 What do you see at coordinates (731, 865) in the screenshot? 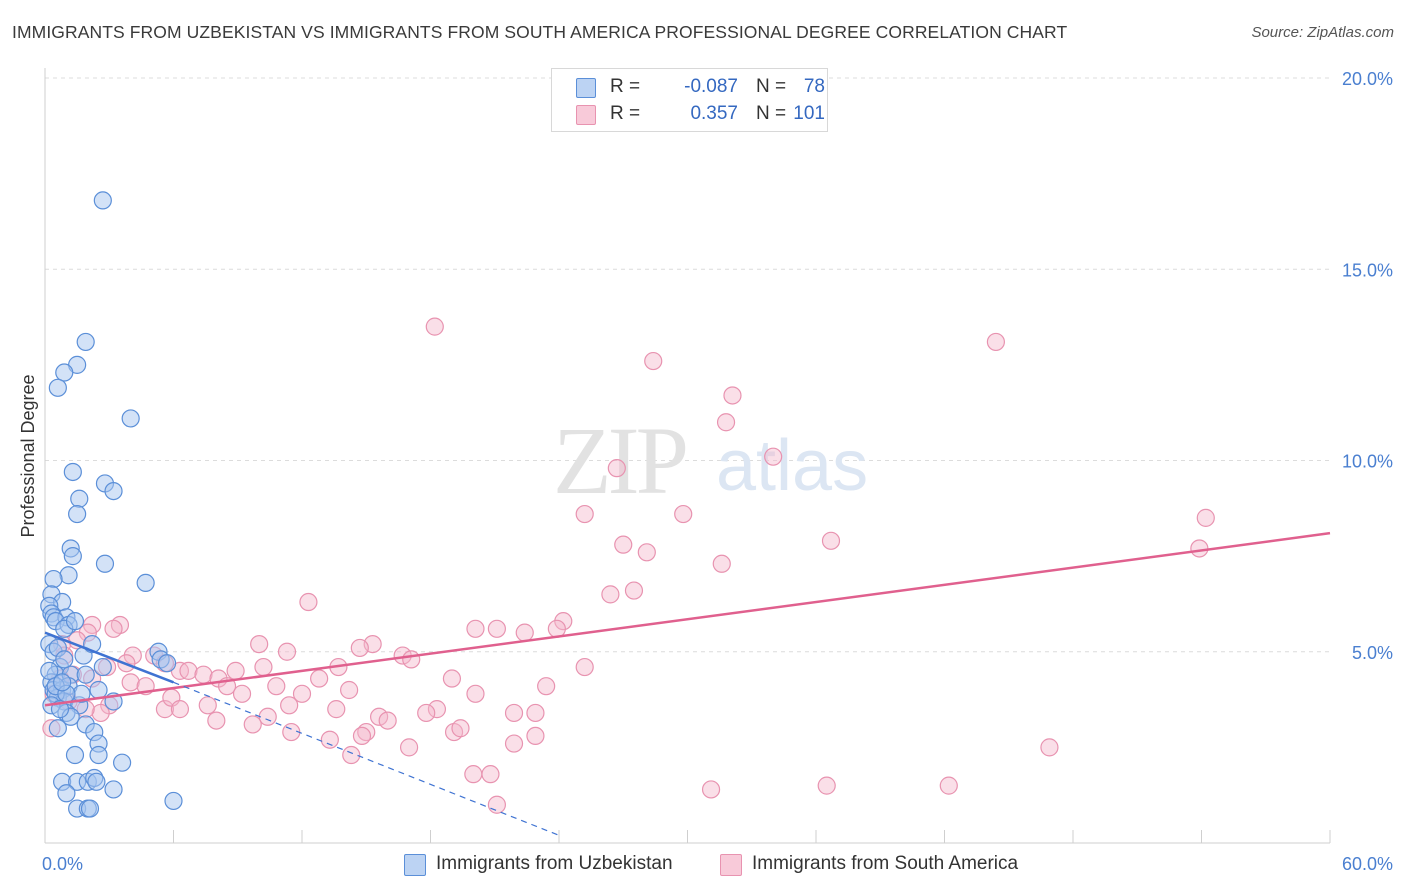
I see `bottom-legend-swatch-pink` at bounding box center [731, 865].